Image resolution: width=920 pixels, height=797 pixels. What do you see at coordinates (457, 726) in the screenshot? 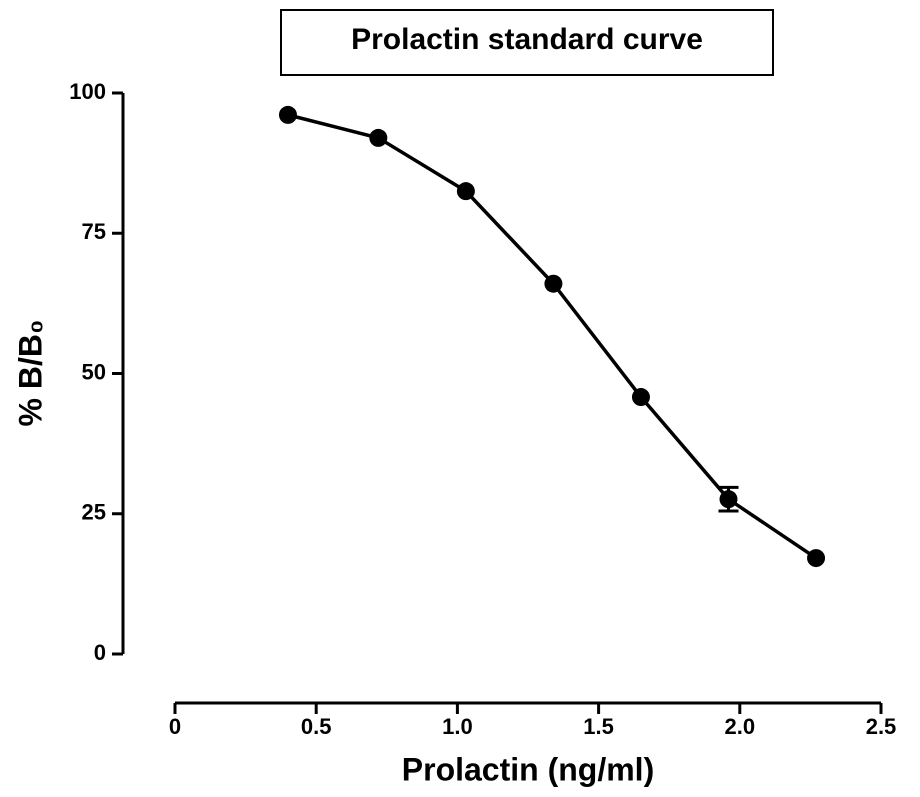
I see `x-tick-label: 1.0` at bounding box center [457, 726].